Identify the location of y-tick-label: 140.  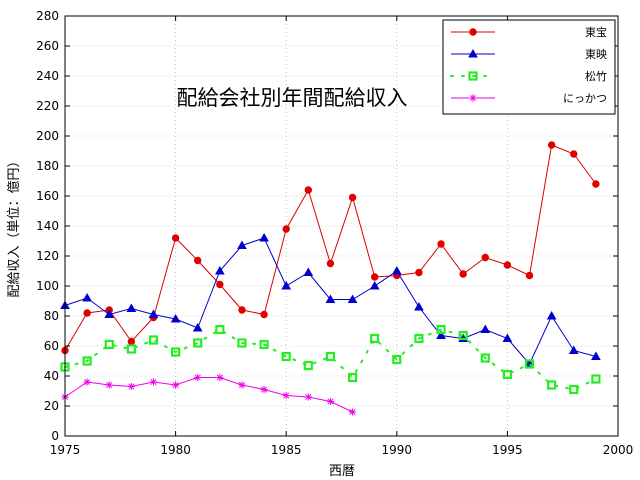
(47, 226).